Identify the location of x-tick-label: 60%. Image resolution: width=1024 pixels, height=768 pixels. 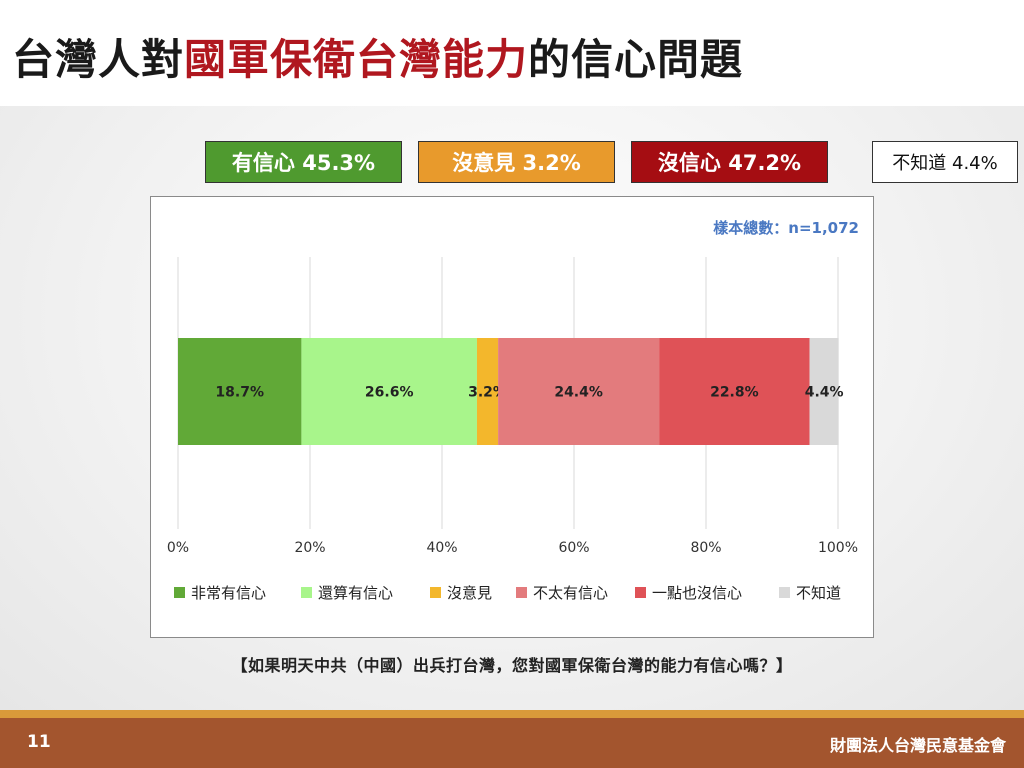
(573, 548).